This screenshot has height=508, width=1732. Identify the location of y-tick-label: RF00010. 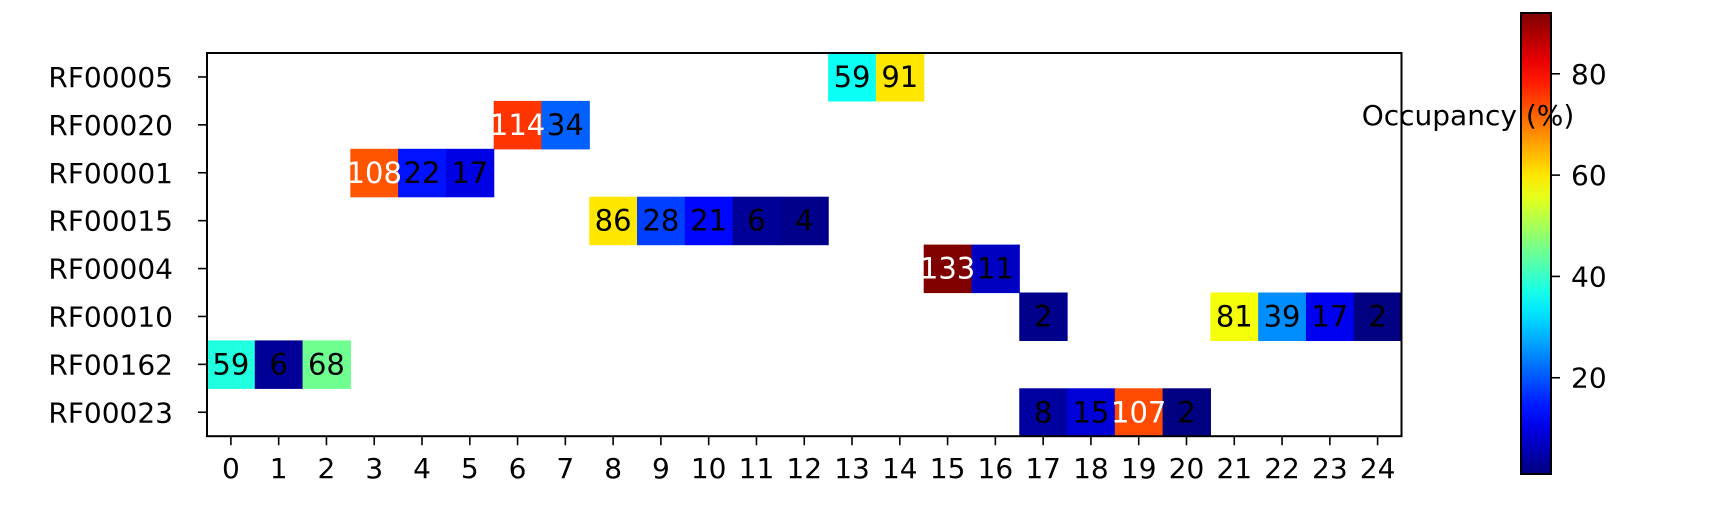
(110, 316).